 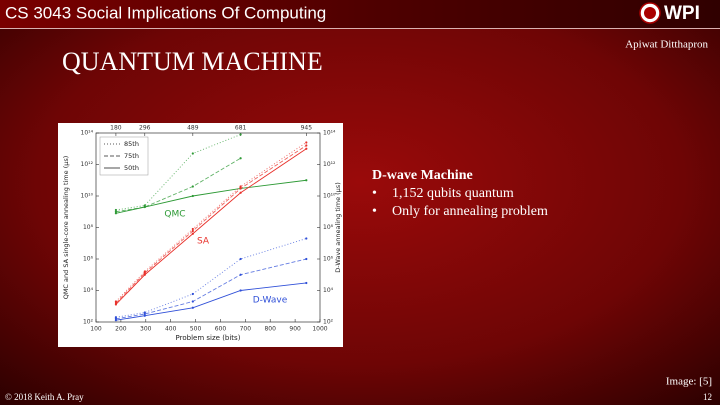 I want to click on x-tick-label: 100, so click(x=96, y=329).